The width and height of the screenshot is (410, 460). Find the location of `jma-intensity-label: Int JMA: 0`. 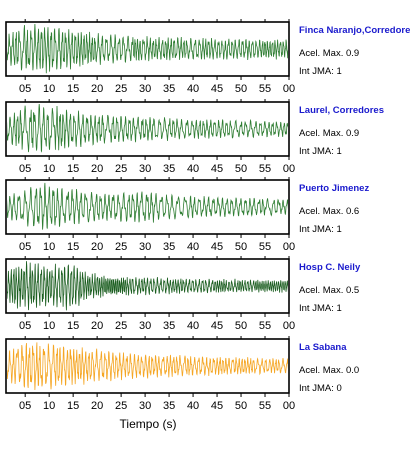

jma-intensity-label: Int JMA: 0 is located at coordinates (320, 388).